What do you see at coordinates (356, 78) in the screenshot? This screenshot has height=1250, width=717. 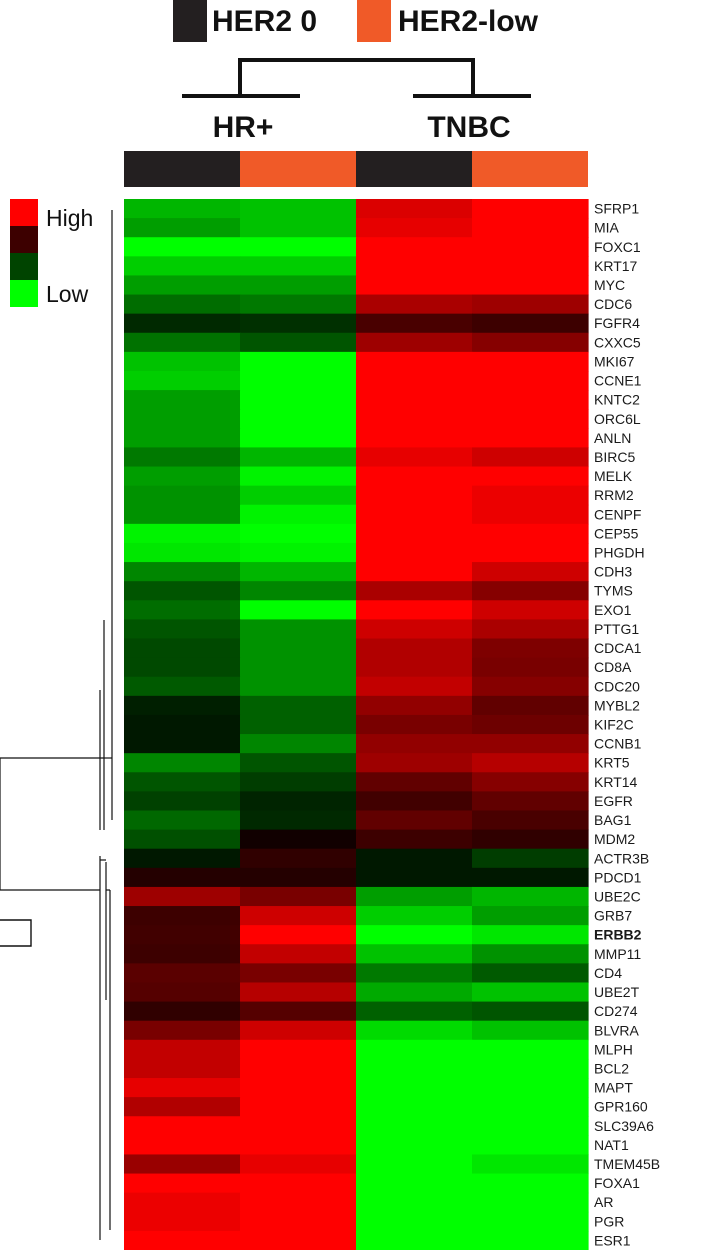 I see `column-dendrogram` at bounding box center [356, 78].